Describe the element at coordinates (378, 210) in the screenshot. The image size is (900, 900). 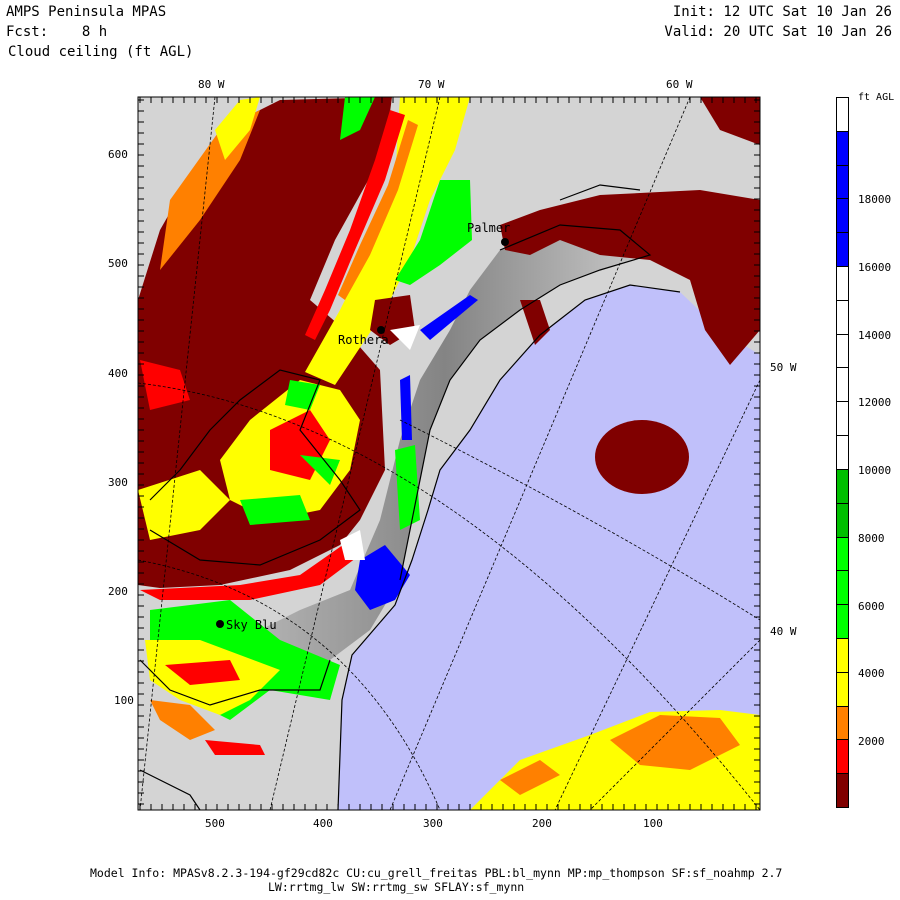
I see `cloud-orange-band` at that location.